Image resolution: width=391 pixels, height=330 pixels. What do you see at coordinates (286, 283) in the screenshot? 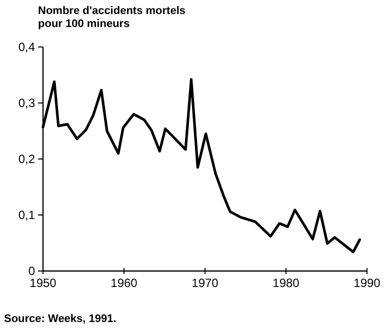
I see `x-tick-label: 1980` at bounding box center [286, 283].